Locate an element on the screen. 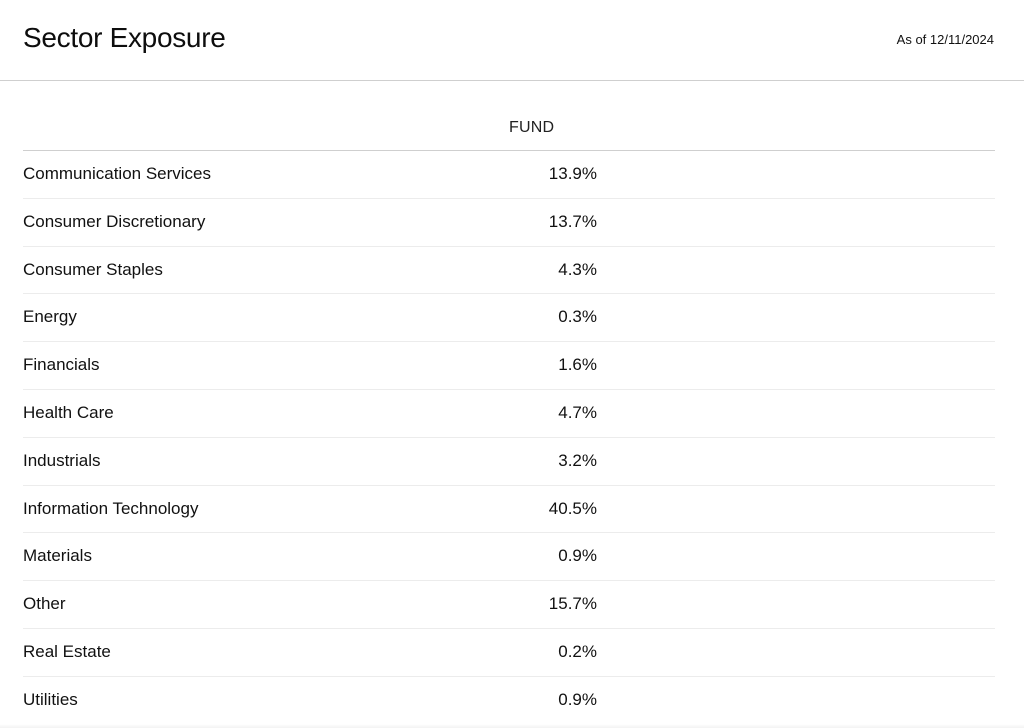 The image size is (1024, 728). sector-name: Energy is located at coordinates (50, 317).